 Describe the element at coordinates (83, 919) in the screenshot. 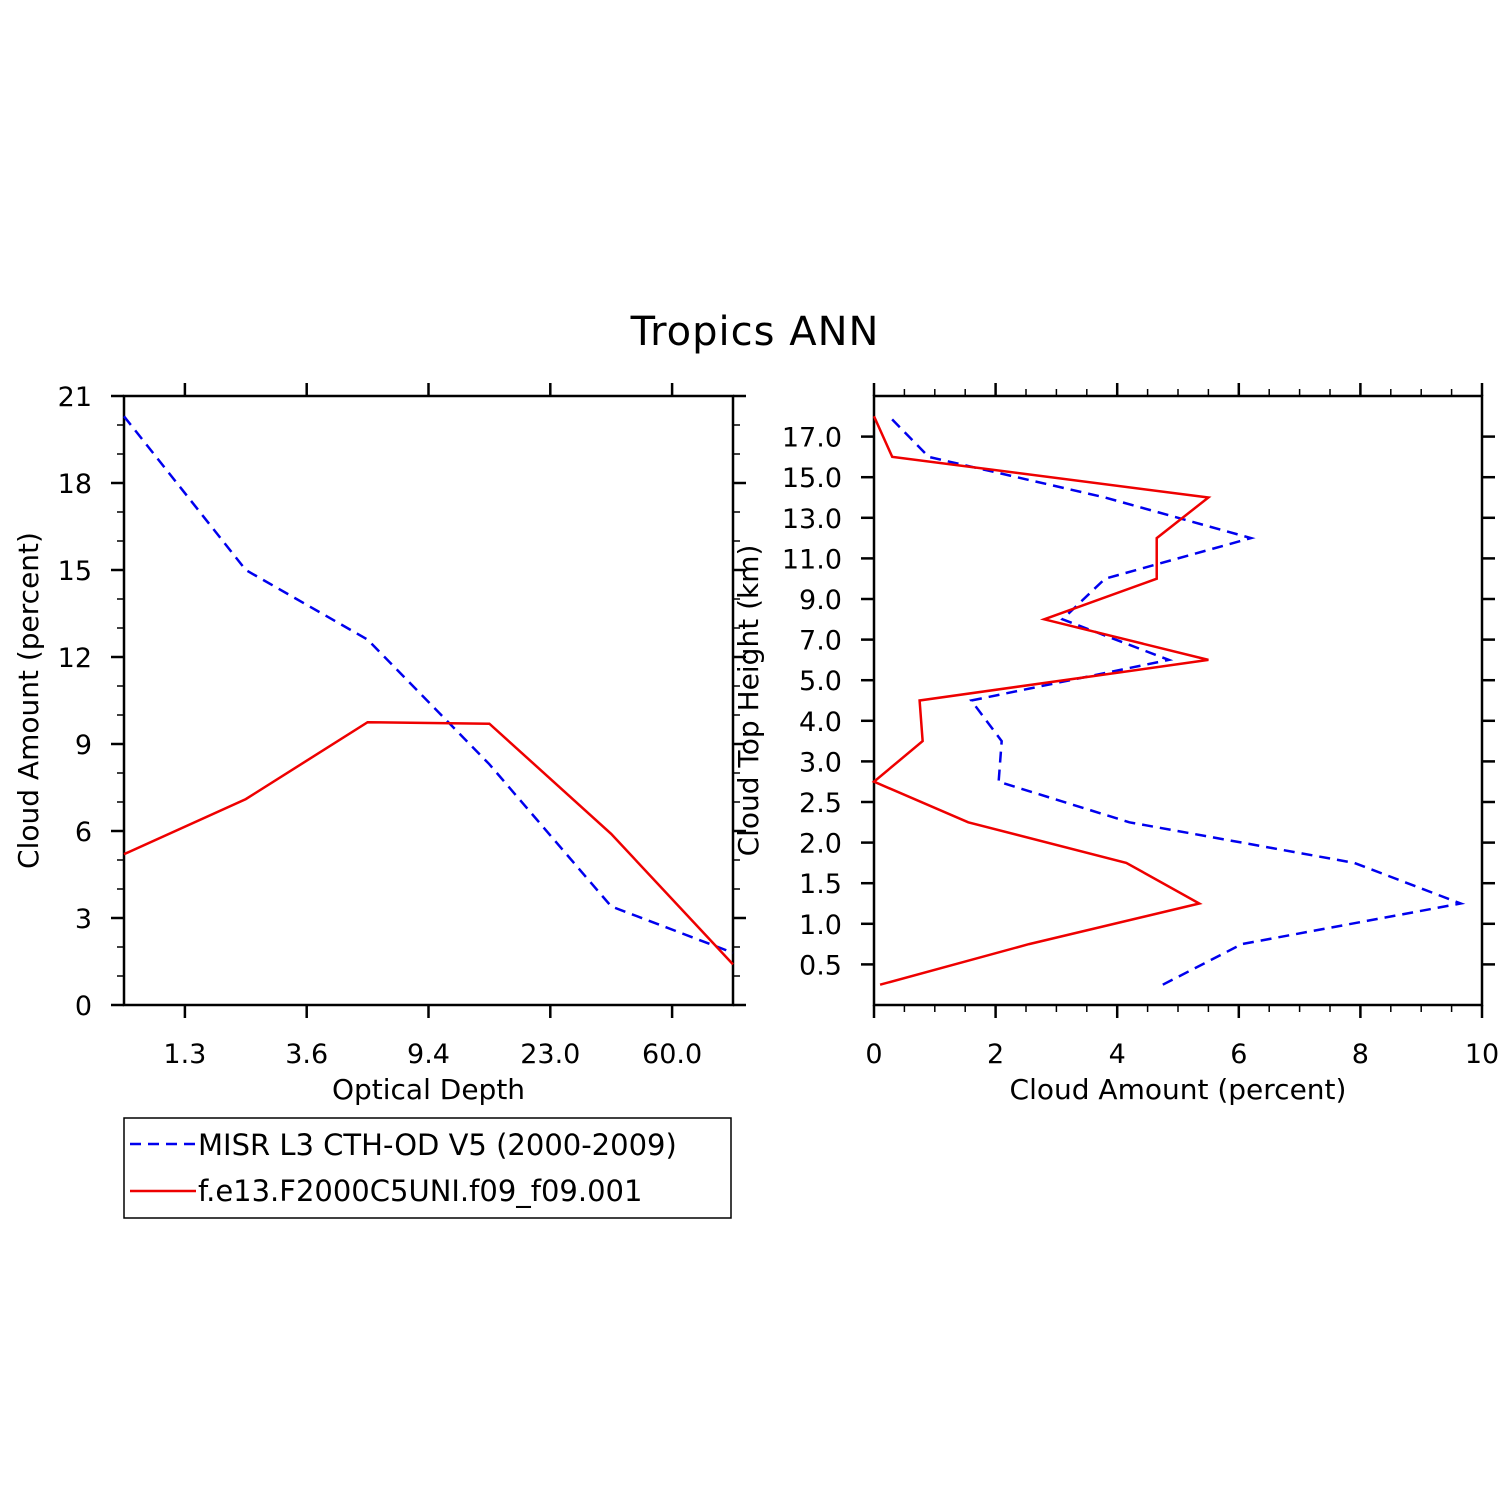

I see `left-y-tick-label: 3` at that location.